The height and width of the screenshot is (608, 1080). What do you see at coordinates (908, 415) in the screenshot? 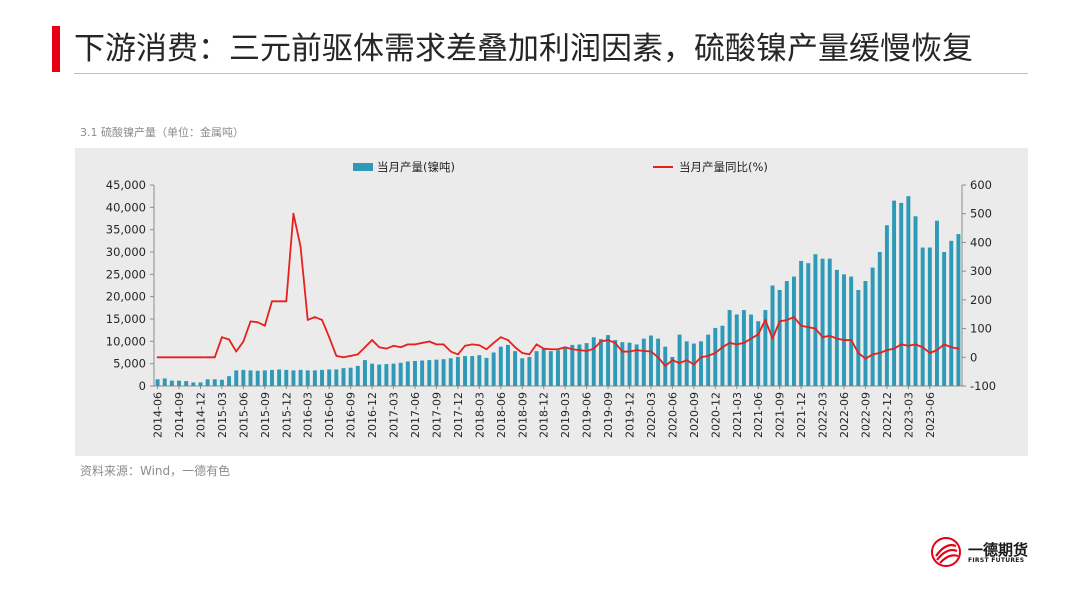
I see `x-tick-label: 2023-03` at bounding box center [908, 415].